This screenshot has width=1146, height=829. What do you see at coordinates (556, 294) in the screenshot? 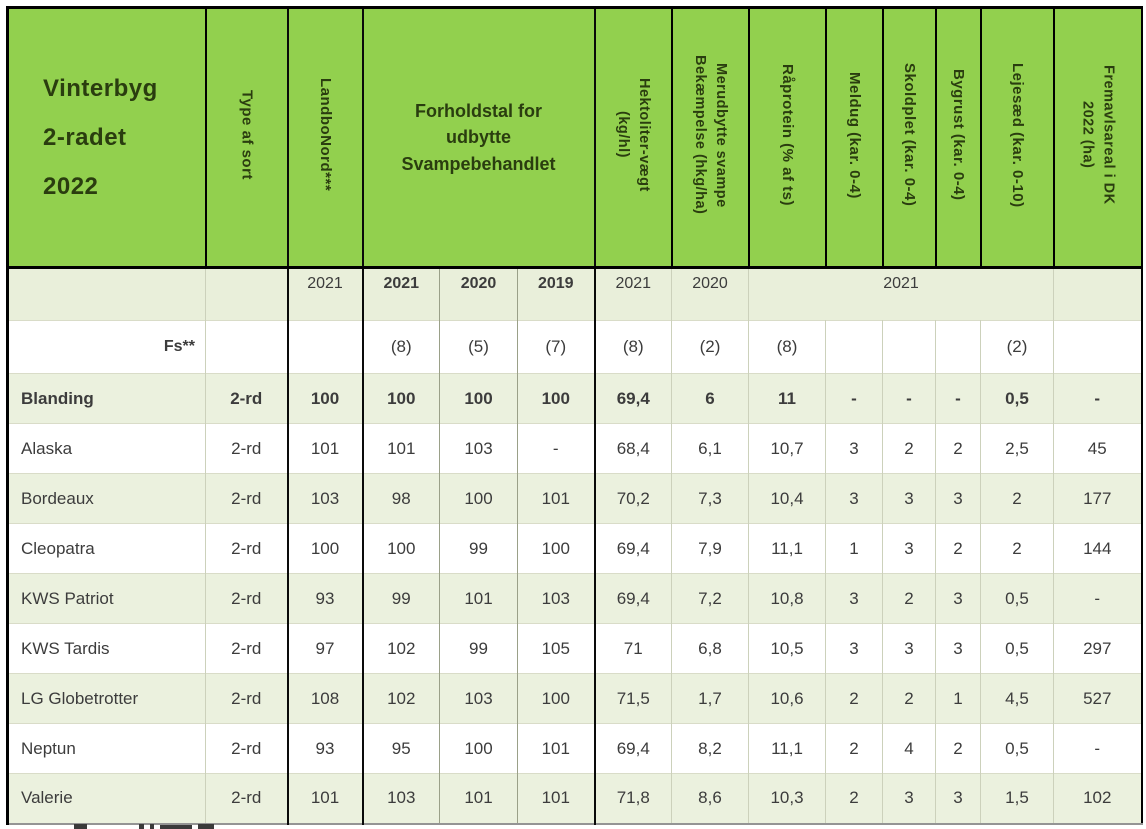
I see `year-forholdstal-2019: 2019` at bounding box center [556, 294].